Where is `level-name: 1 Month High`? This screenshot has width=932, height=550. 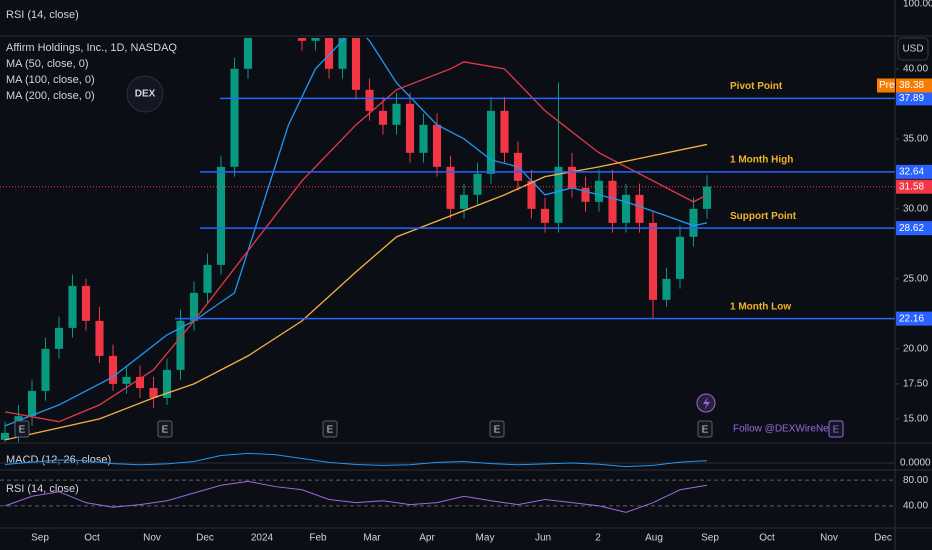 level-name: 1 Month High is located at coordinates (761, 160).